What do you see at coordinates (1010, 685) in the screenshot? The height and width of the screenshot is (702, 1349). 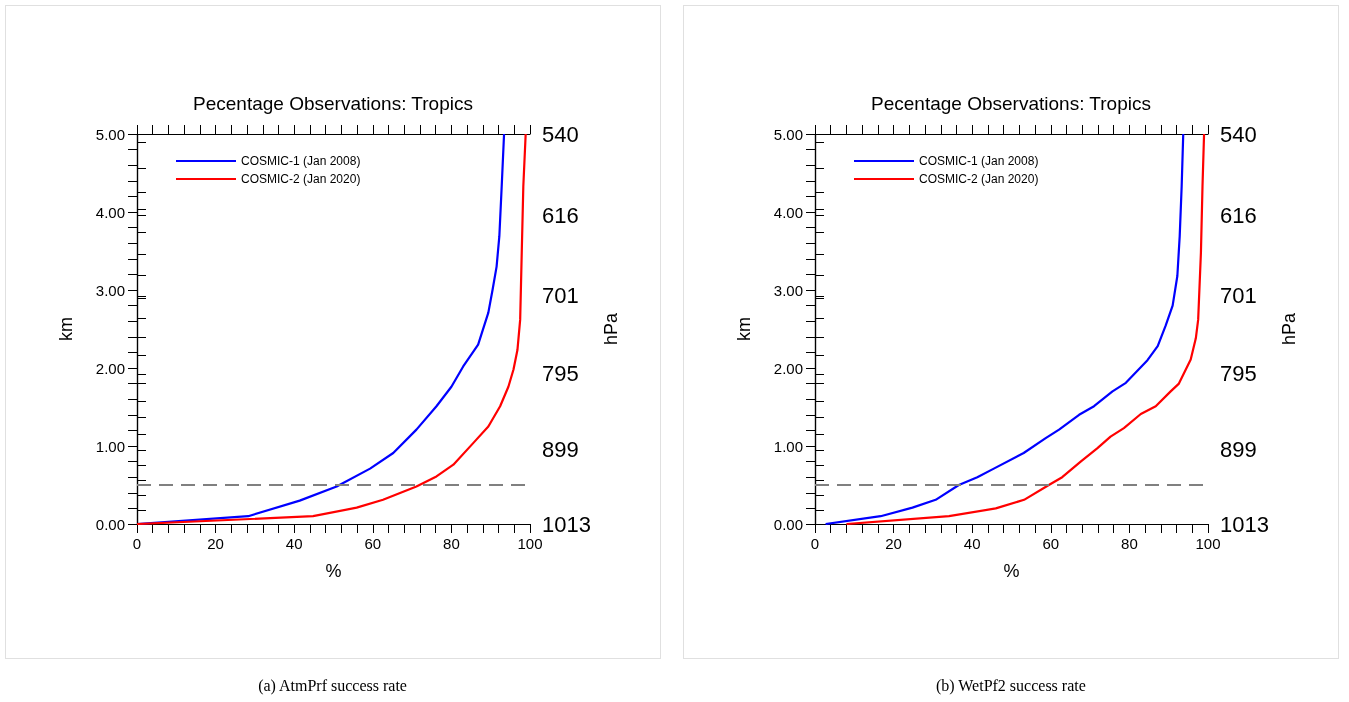 I see `text: (b) WetPf2 success rate` at bounding box center [1010, 685].